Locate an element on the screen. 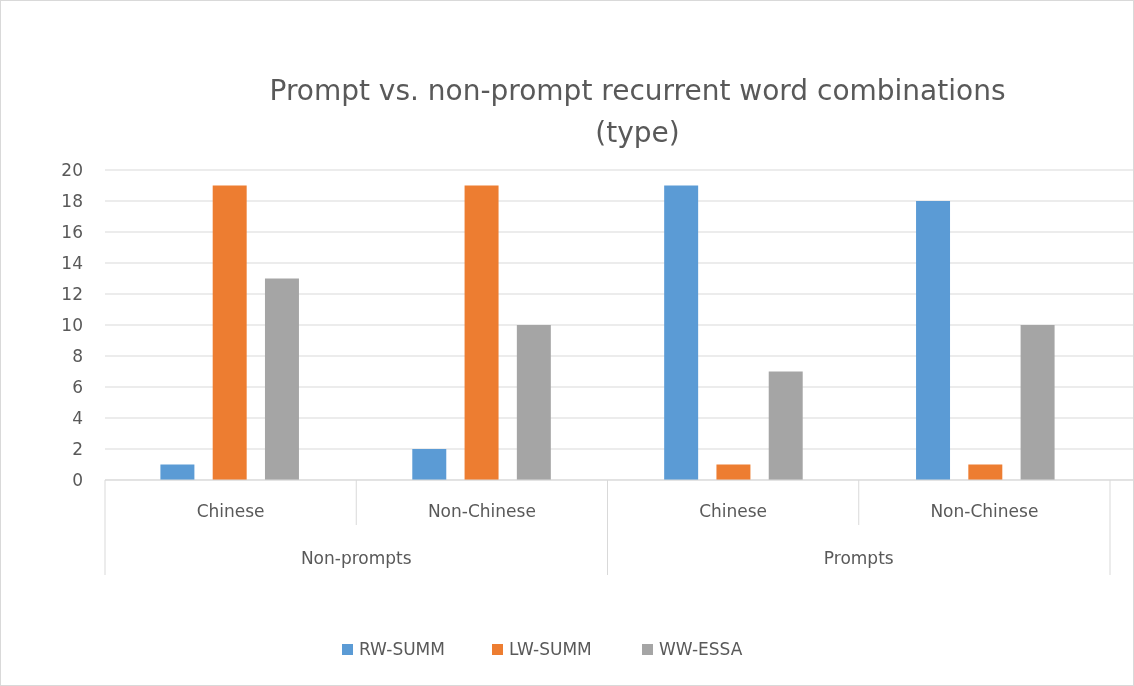  y-tick-label: 16 is located at coordinates (72, 232).